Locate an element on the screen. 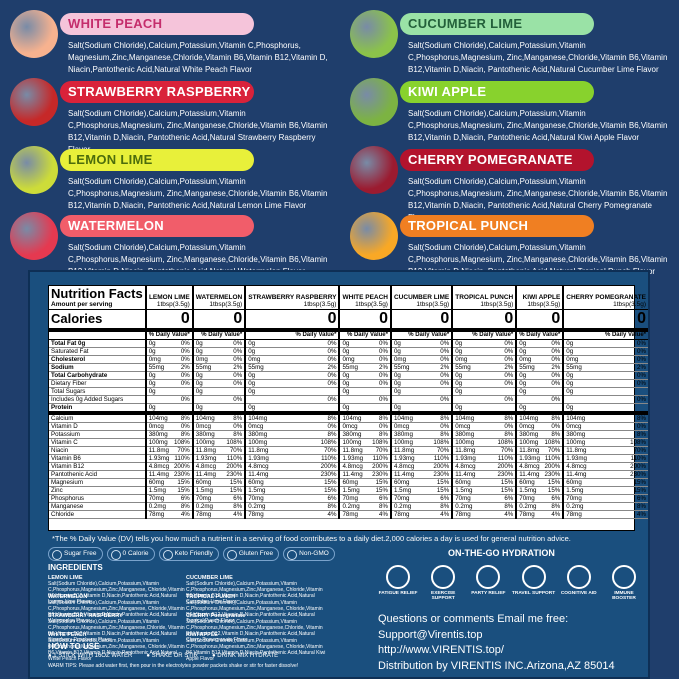 The width and height of the screenshot is (679, 679). column-flavor: LEMON LIME is located at coordinates (168, 293).